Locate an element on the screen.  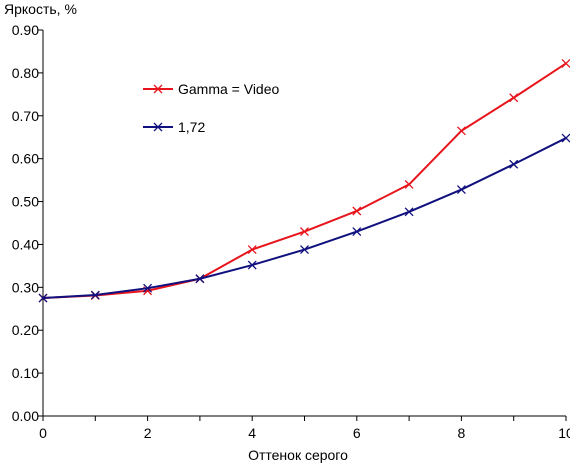
legend-label-0: Gamma = Video is located at coordinates (229, 89).